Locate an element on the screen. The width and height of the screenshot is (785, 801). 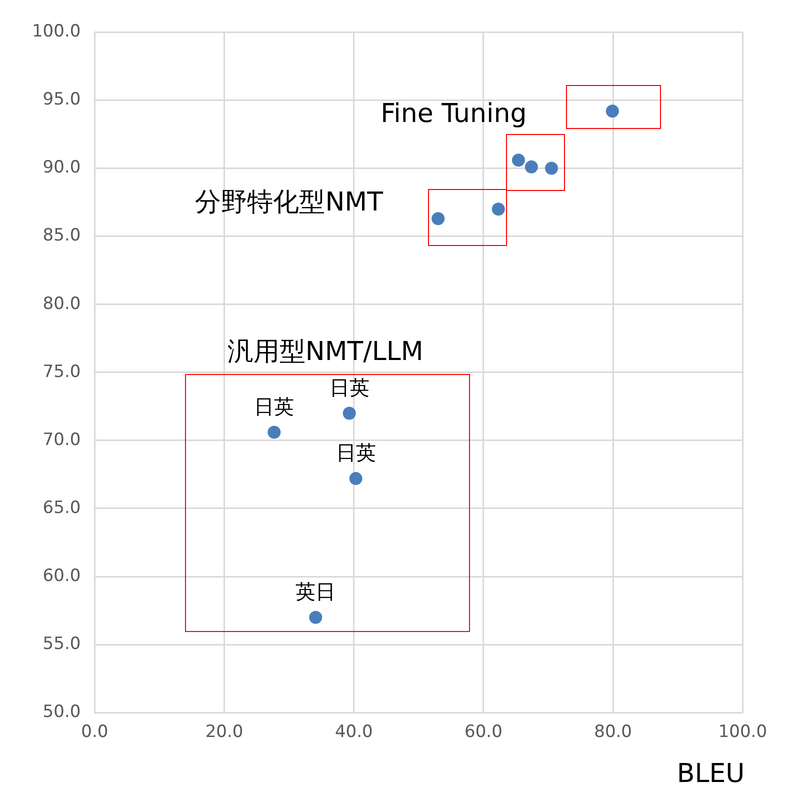
y-tick-label: 100.0 is located at coordinates (56, 32).